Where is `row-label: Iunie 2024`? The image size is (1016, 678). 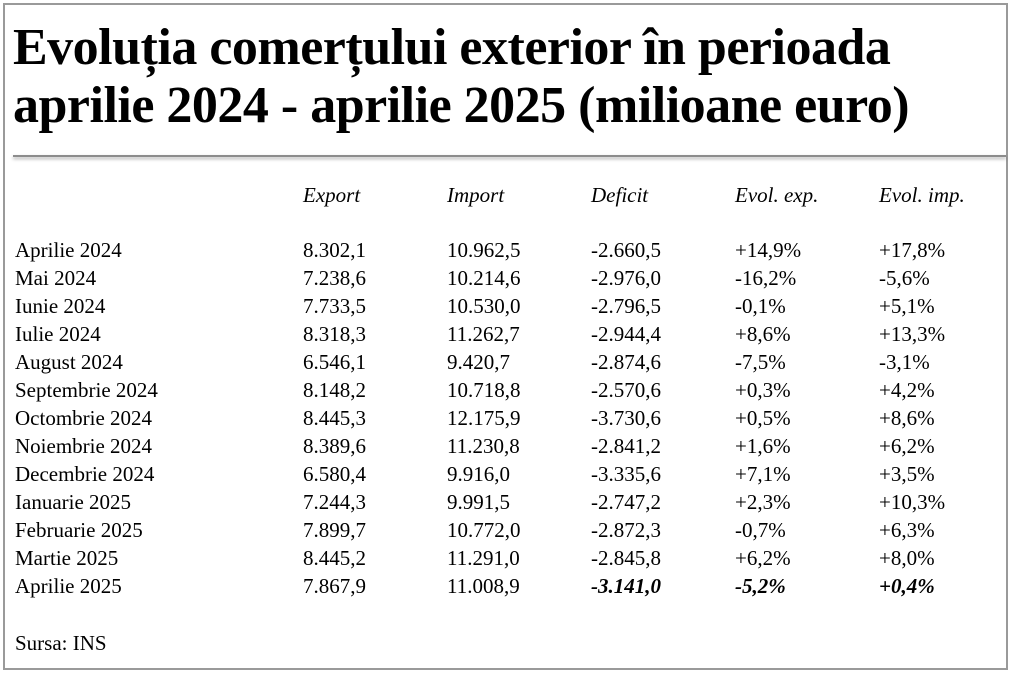 row-label: Iunie 2024 is located at coordinates (60, 306).